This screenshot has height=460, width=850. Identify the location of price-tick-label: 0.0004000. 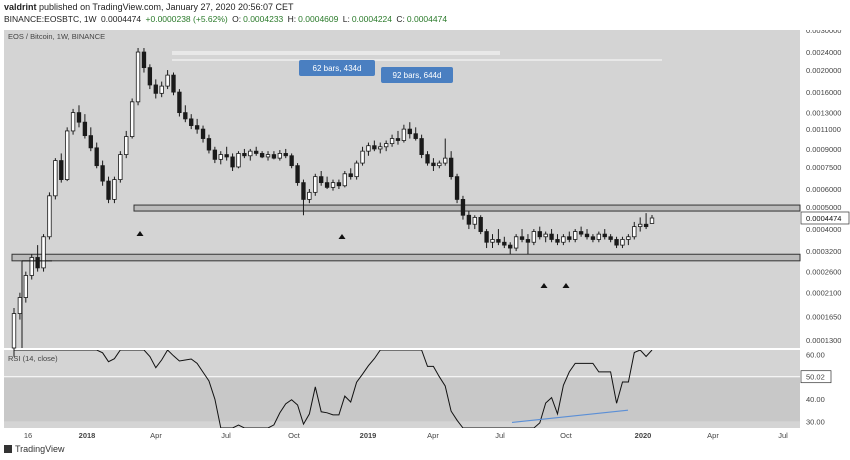
(823, 229).